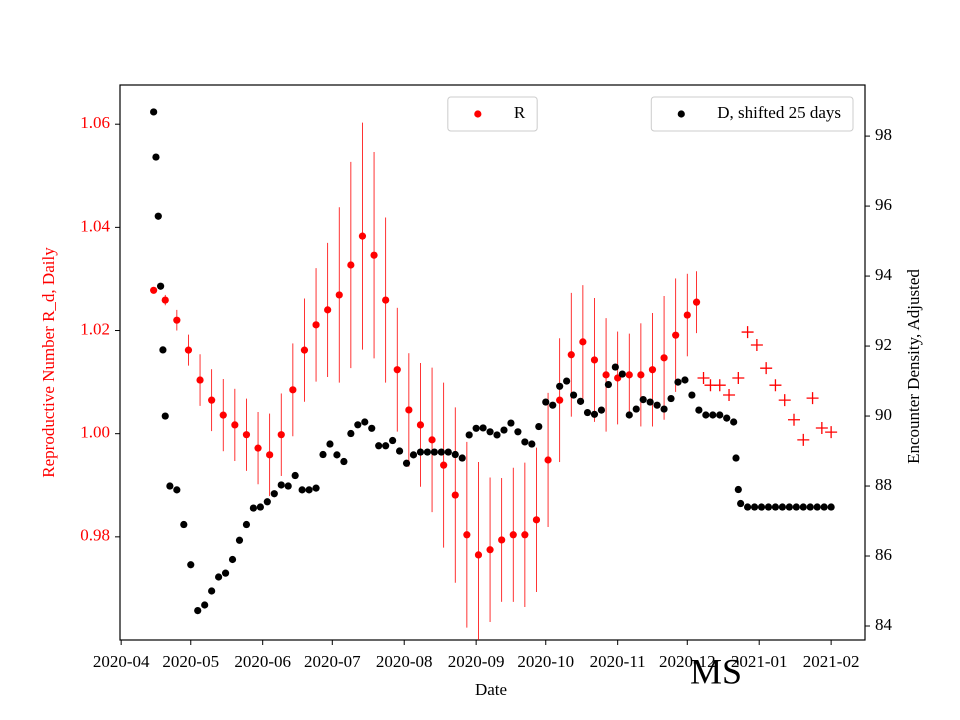 The height and width of the screenshot is (720, 960). What do you see at coordinates (687, 661) in the screenshot?
I see `x-tick-label: 2020-12` at bounding box center [687, 661].